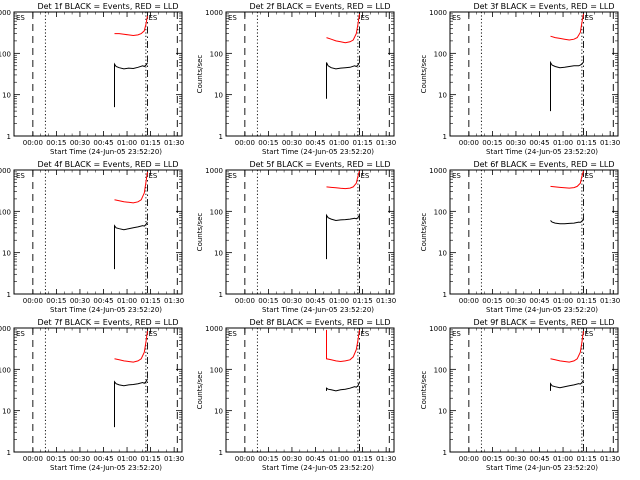  What do you see at coordinates (543, 322) in the screenshot?
I see `panel-title: Det 9f BLACK = Events, RED = LLD` at bounding box center [543, 322].